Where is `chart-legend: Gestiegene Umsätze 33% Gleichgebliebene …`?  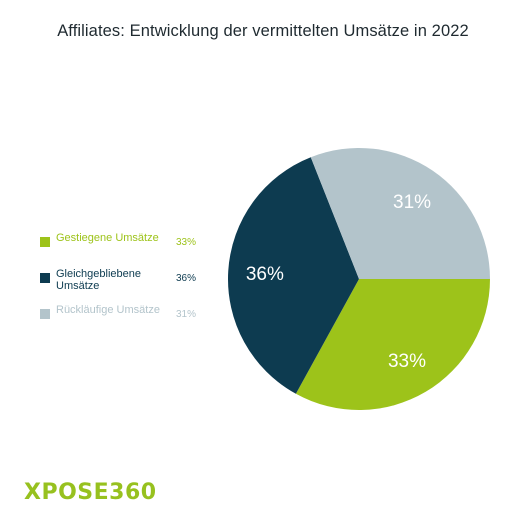
chart-legend: Gestiegene Umsätze 33% Gleichgebliebene … is located at coordinates (125, 286).